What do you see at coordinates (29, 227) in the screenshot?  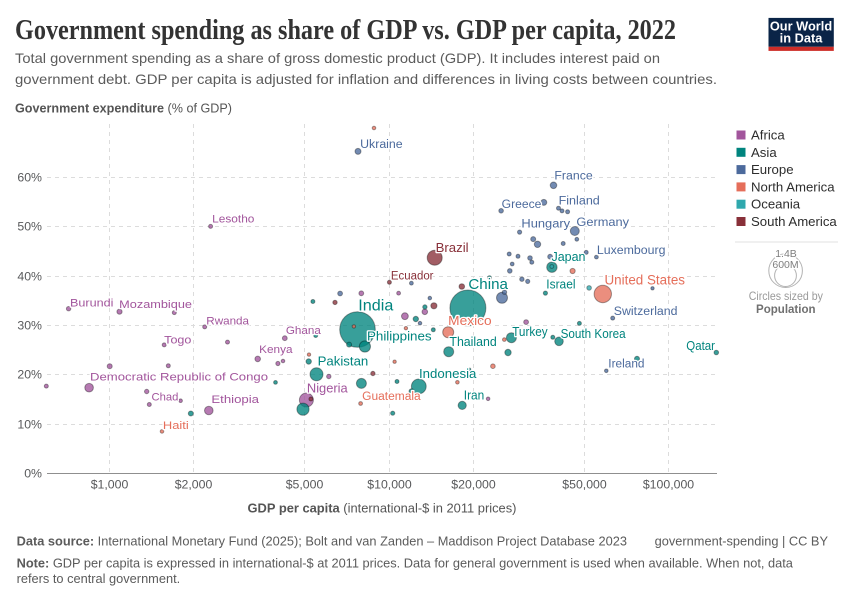 I see `svg-text: 50%` at bounding box center [29, 227].